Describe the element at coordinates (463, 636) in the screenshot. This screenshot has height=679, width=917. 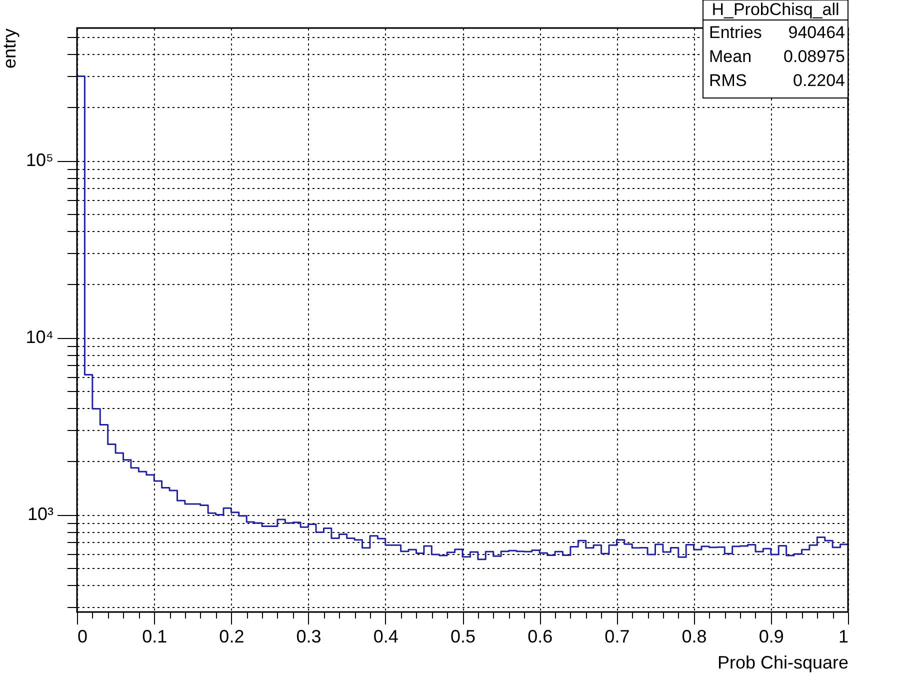
I see `x-tick-label: 0.5` at that location.